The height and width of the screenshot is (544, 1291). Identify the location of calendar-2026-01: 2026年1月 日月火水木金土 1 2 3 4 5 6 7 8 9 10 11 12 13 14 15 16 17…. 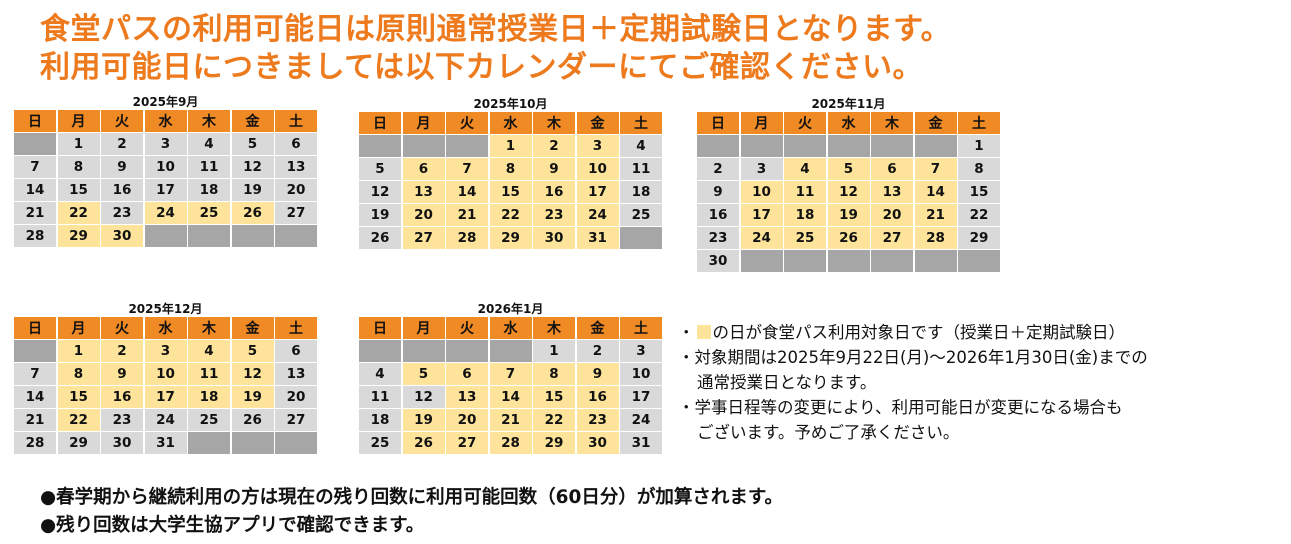
(510, 377).